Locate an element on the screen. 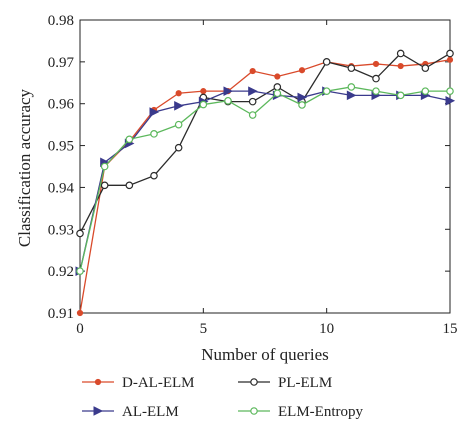  legend-item-elm-entropy: ELM-Entropy is located at coordinates (300, 412).